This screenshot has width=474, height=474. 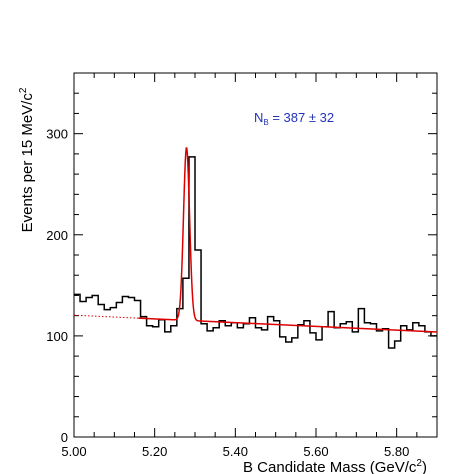 What do you see at coordinates (57, 235) in the screenshot?
I see `y-tick-label: 200` at bounding box center [57, 235].